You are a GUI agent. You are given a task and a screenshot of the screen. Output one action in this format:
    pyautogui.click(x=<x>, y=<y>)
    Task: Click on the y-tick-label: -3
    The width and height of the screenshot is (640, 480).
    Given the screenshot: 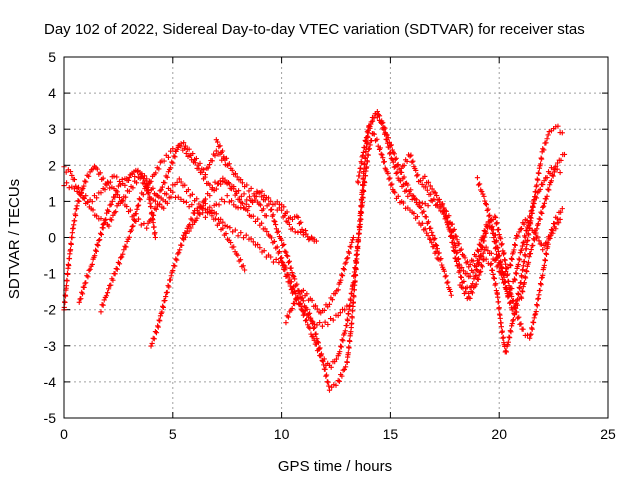 What is the action you would take?
    pyautogui.click(x=50, y=346)
    